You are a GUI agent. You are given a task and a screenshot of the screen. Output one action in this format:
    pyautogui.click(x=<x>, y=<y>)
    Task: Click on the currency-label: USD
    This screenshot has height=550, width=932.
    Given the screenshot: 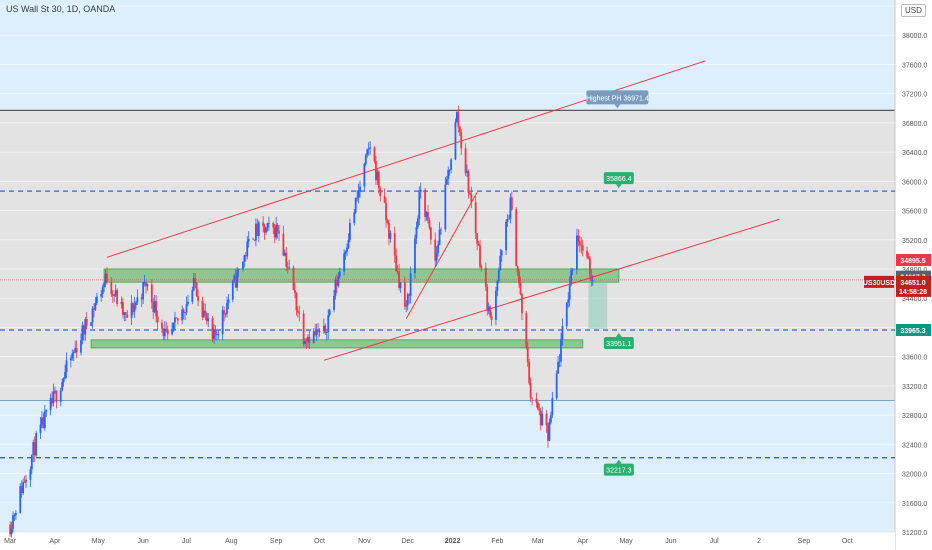 What is the action you would take?
    pyautogui.click(x=913, y=10)
    